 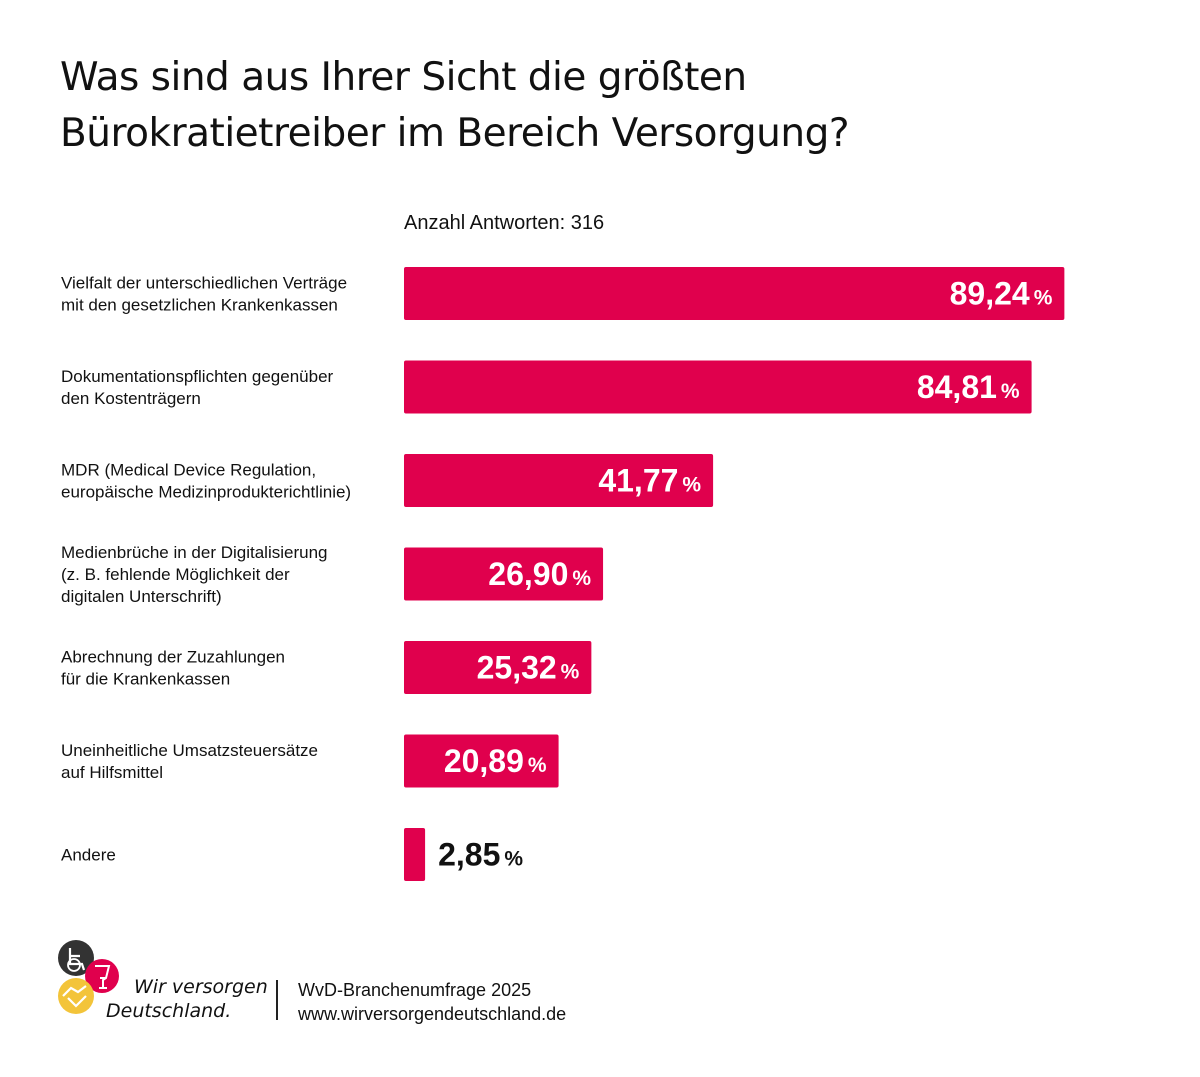 I want to click on value-number: 41,77, so click(x=638, y=481).